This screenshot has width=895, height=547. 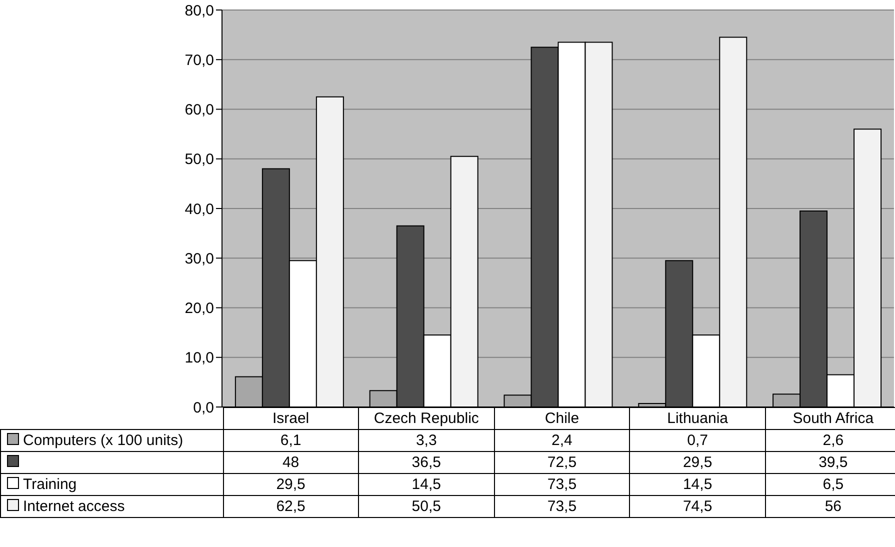 I want to click on data-label: 48, so click(x=291, y=463).